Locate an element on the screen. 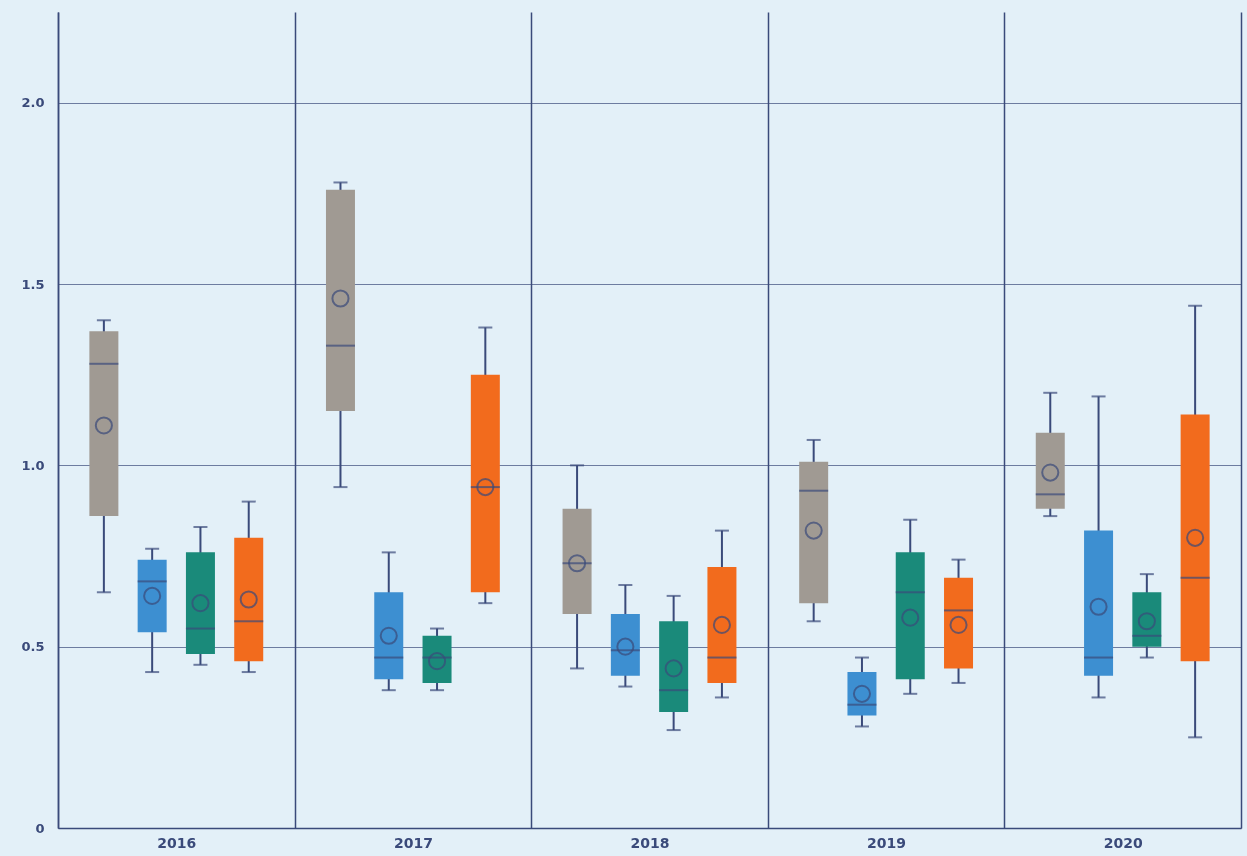  y-tick-label: 0 is located at coordinates (40, 828).